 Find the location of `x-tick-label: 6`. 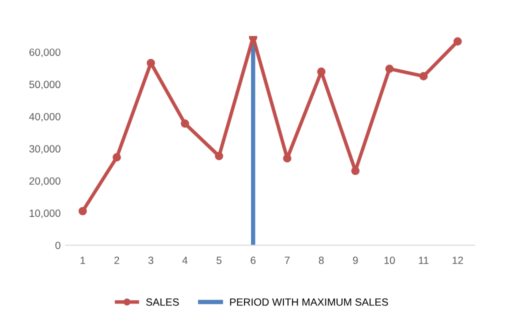

x-tick-label: 6 is located at coordinates (253, 260).